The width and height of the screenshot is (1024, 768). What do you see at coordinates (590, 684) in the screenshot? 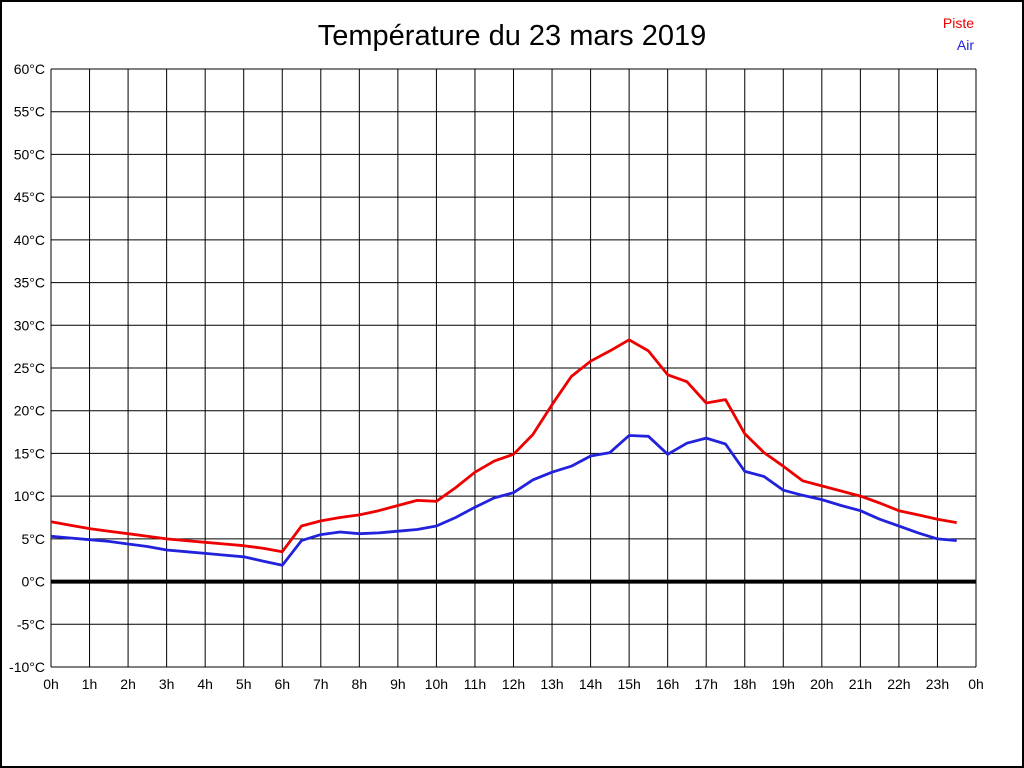
I see `x-tick-label: 14h` at bounding box center [590, 684].